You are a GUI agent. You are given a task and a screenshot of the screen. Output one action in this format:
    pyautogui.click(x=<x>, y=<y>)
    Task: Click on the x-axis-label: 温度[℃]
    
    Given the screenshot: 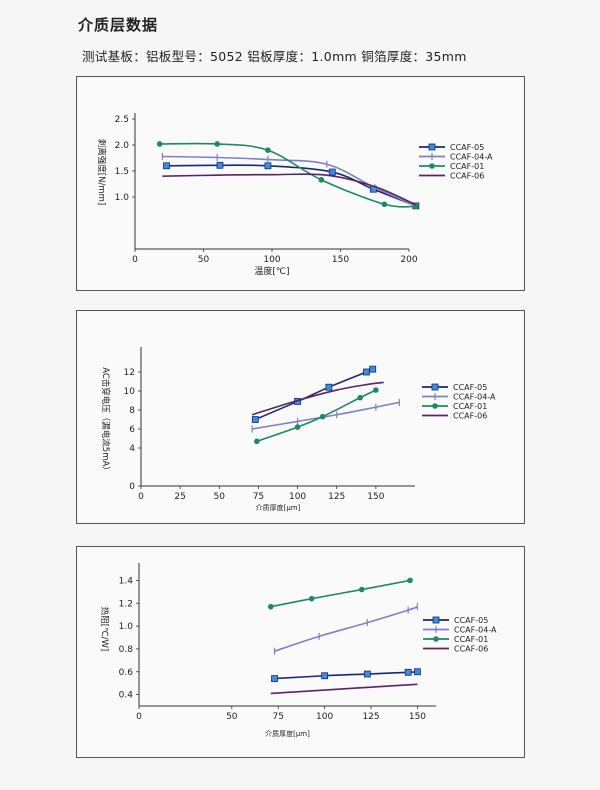 What is the action you would take?
    pyautogui.click(x=271, y=271)
    